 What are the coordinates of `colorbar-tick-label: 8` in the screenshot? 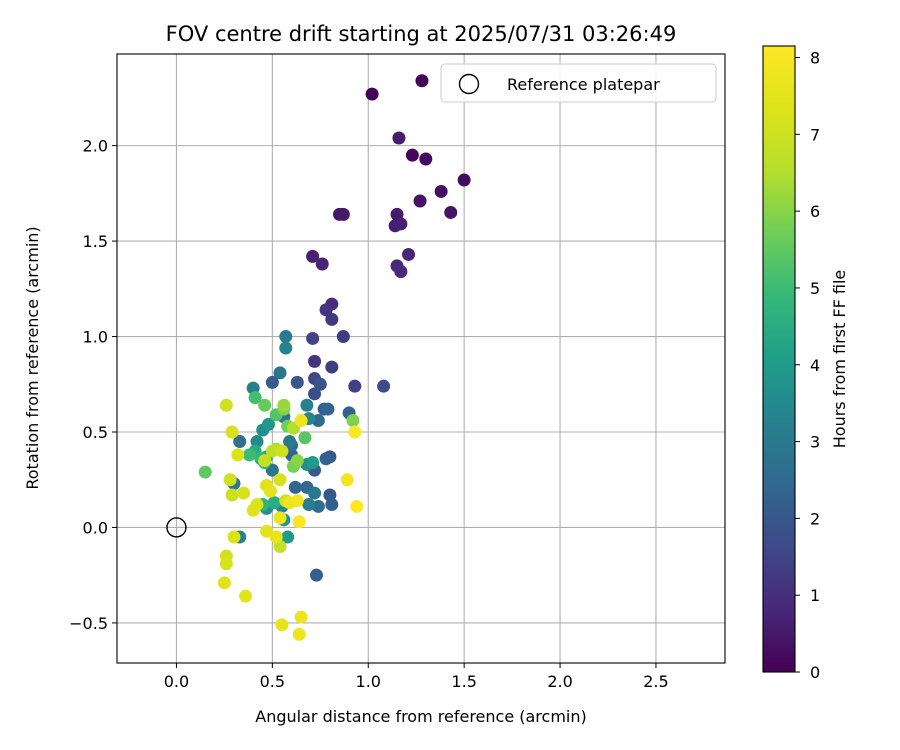 It's located at (815, 58).